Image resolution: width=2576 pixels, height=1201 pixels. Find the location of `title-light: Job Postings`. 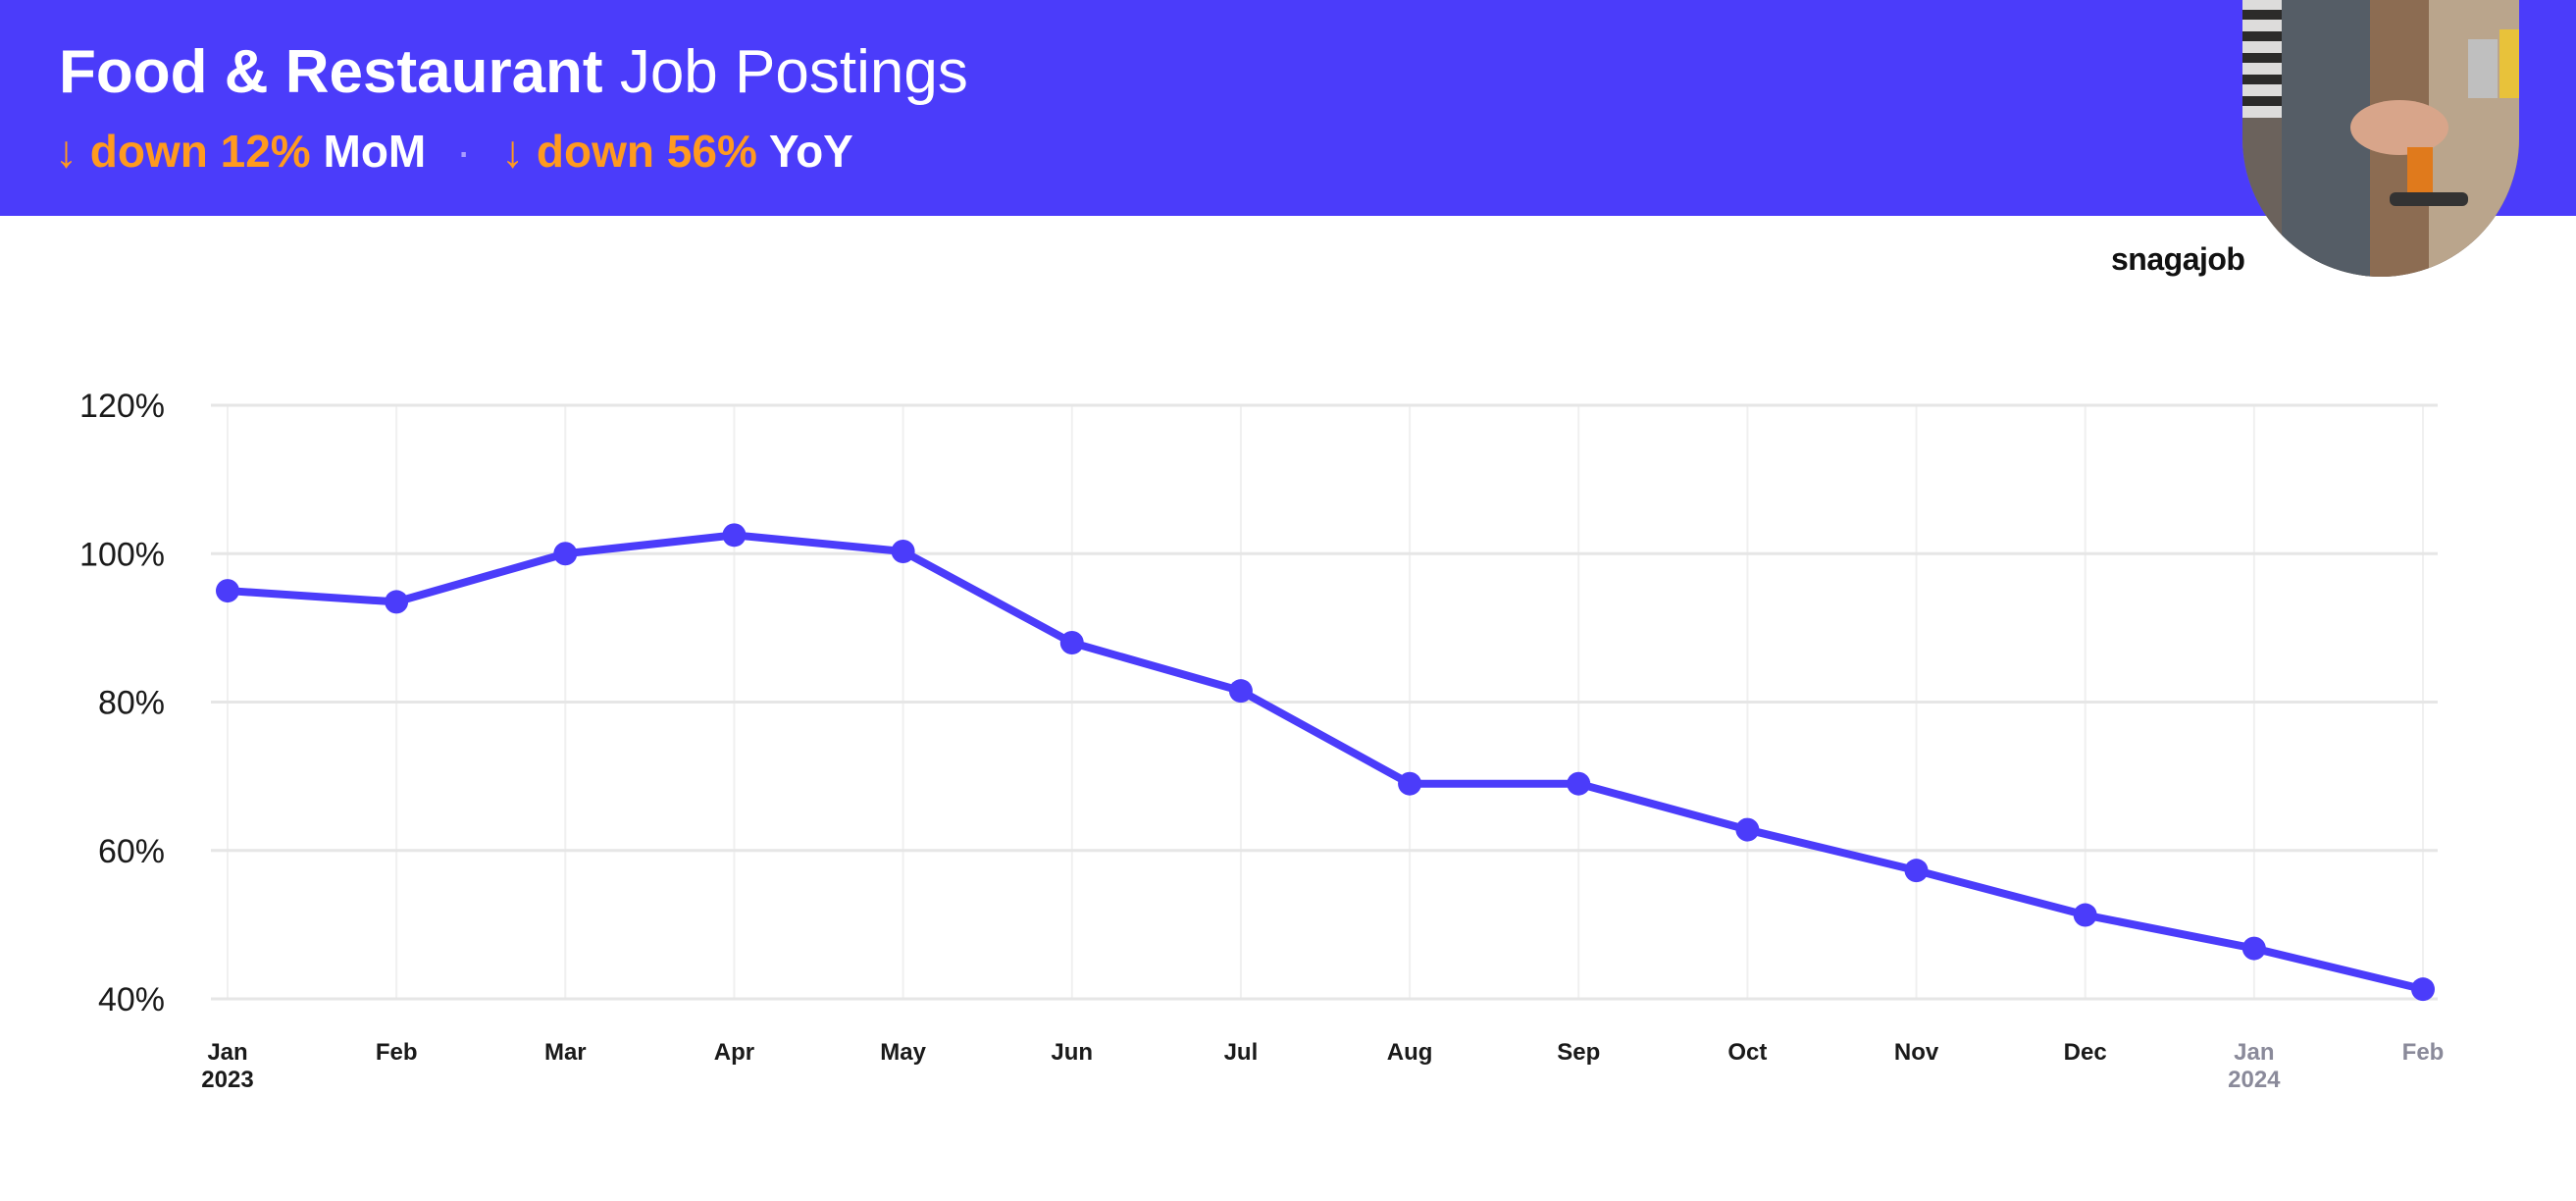

title-light: Job Postings is located at coordinates (793, 72).